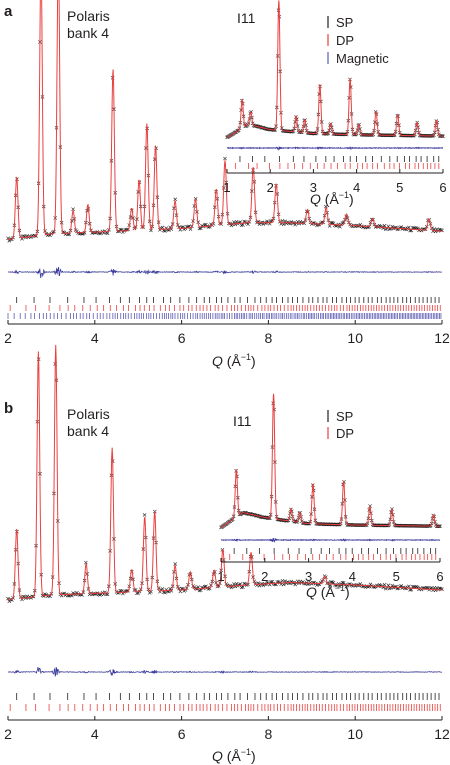 This screenshot has height=765, width=450. Describe the element at coordinates (313, 187) in the screenshot. I see `panel-a-inset-x-tick-label: 3` at that location.